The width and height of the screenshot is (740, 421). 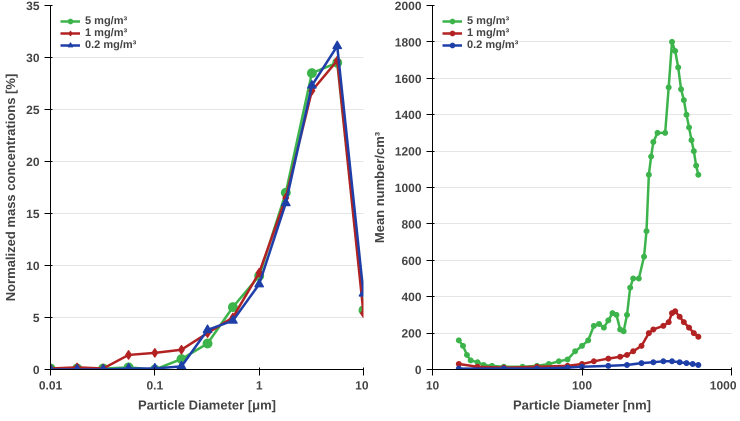 I want to click on y-tick-label: 1800, so click(x=408, y=42).